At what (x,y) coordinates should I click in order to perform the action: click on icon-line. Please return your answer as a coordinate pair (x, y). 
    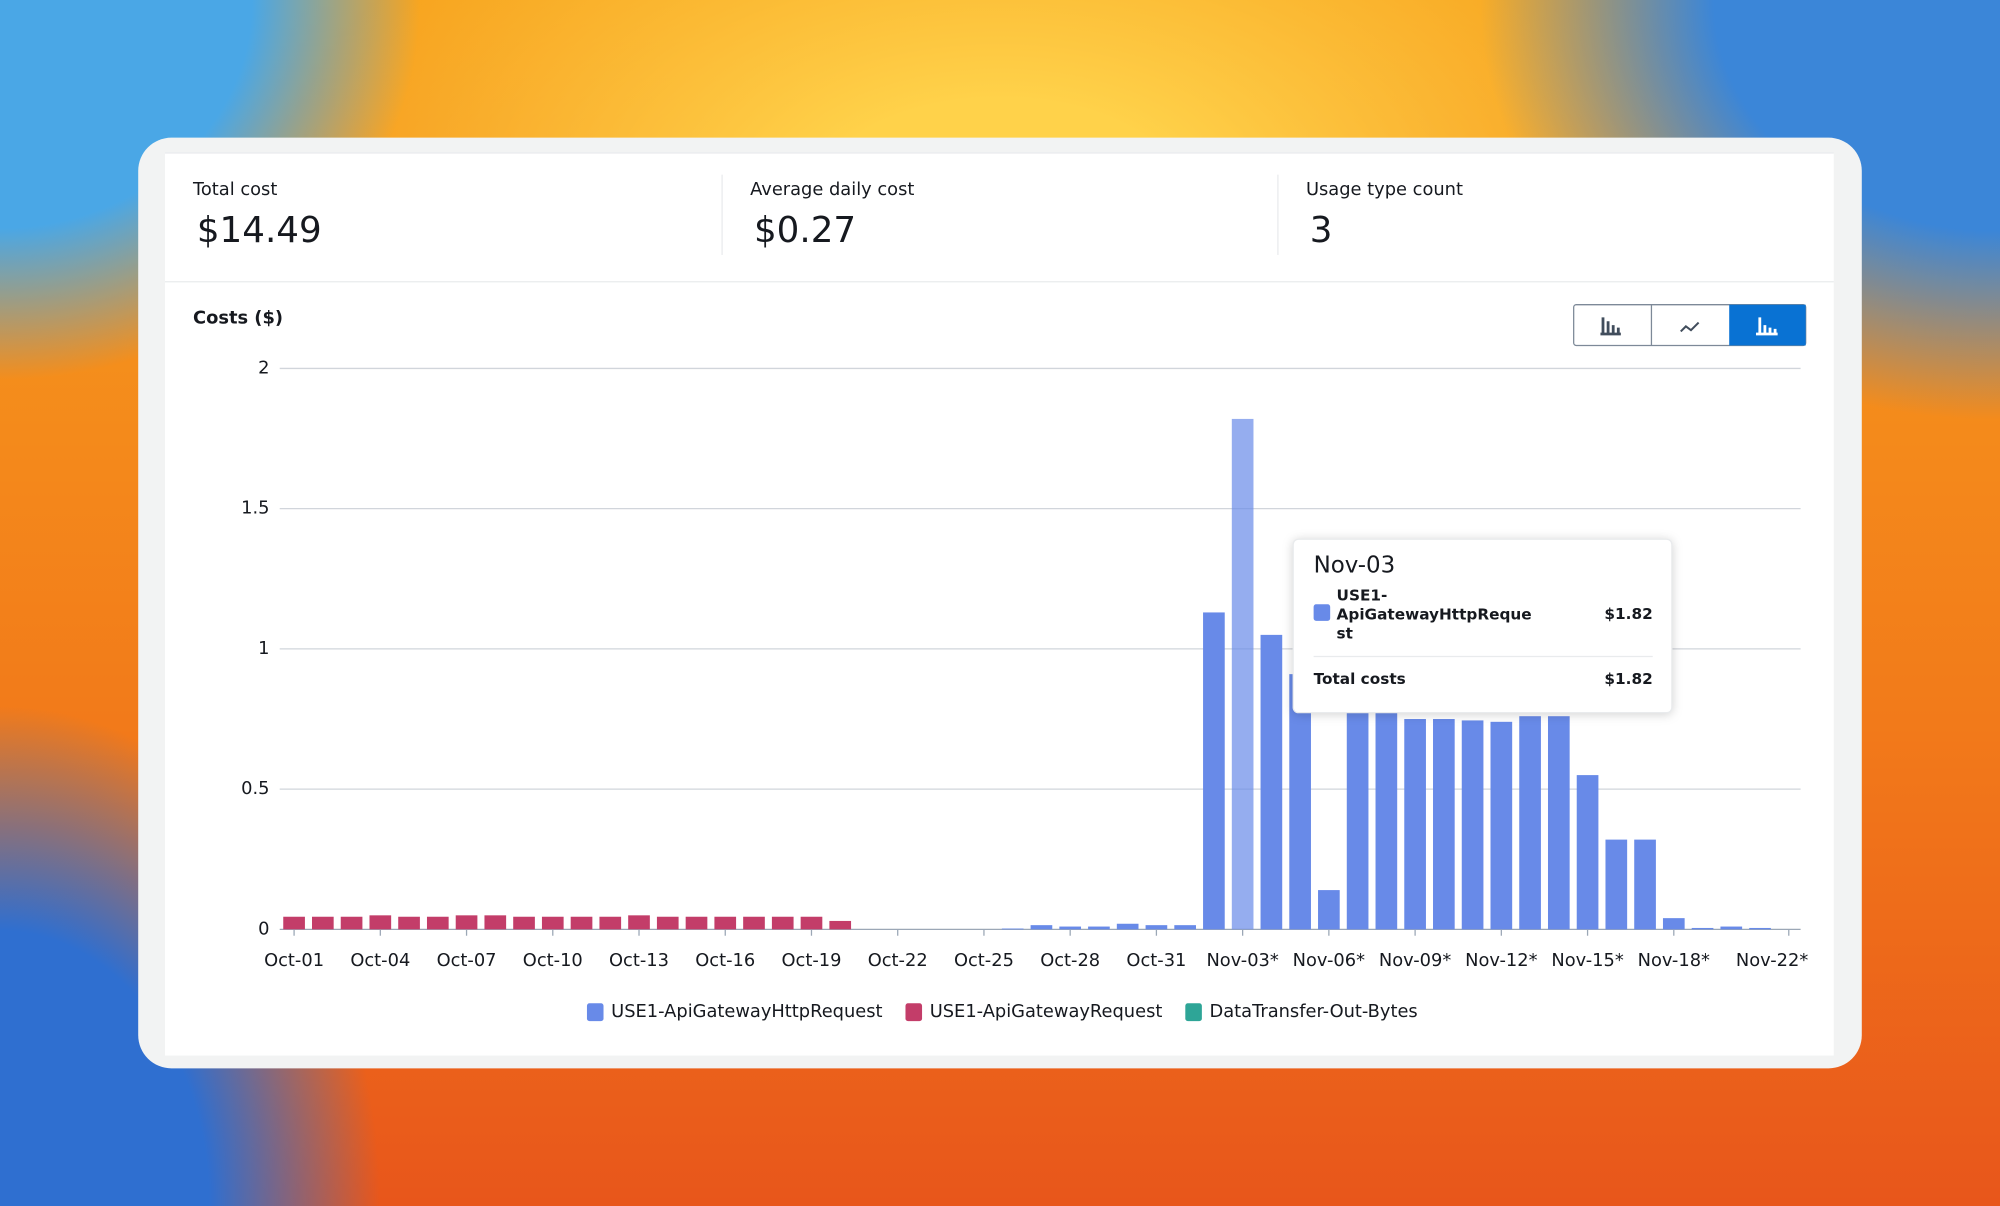
    Looking at the image, I should click on (1690, 327).